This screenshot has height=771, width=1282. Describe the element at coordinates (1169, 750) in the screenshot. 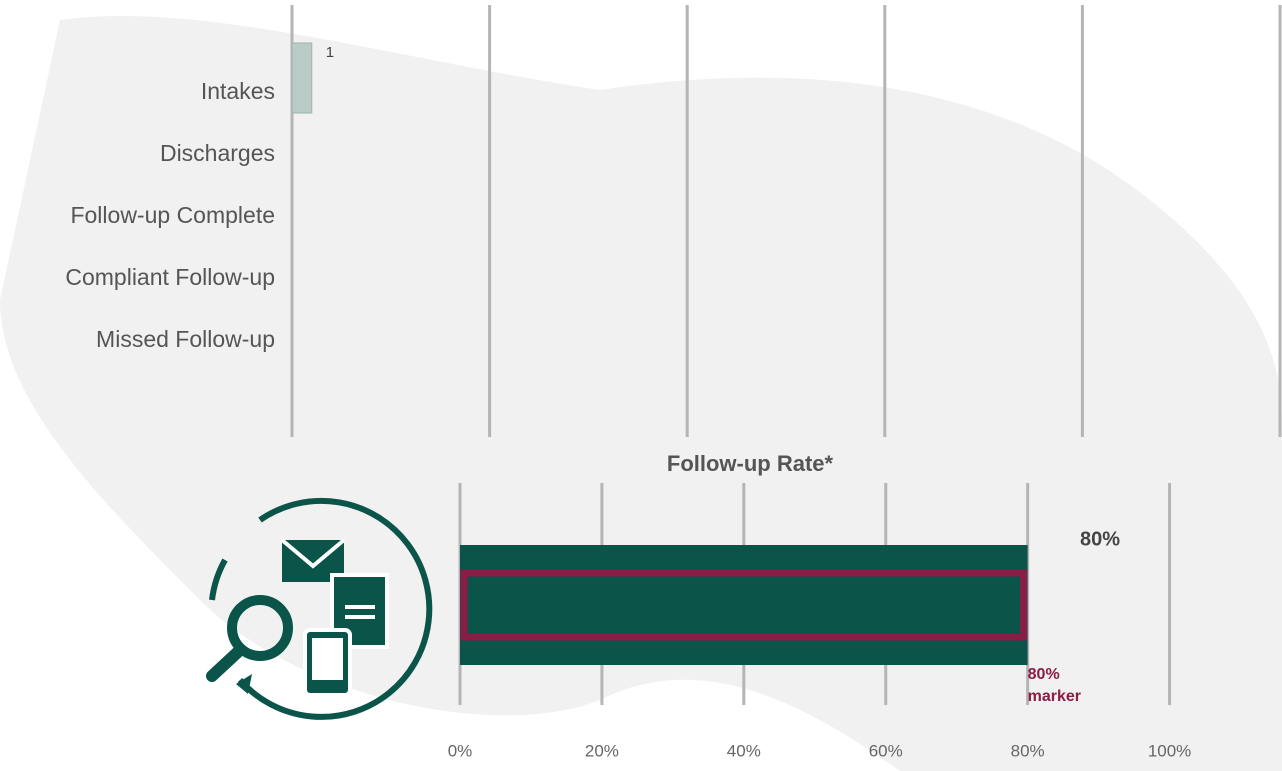

I see `x-tick-label: 100%` at that location.